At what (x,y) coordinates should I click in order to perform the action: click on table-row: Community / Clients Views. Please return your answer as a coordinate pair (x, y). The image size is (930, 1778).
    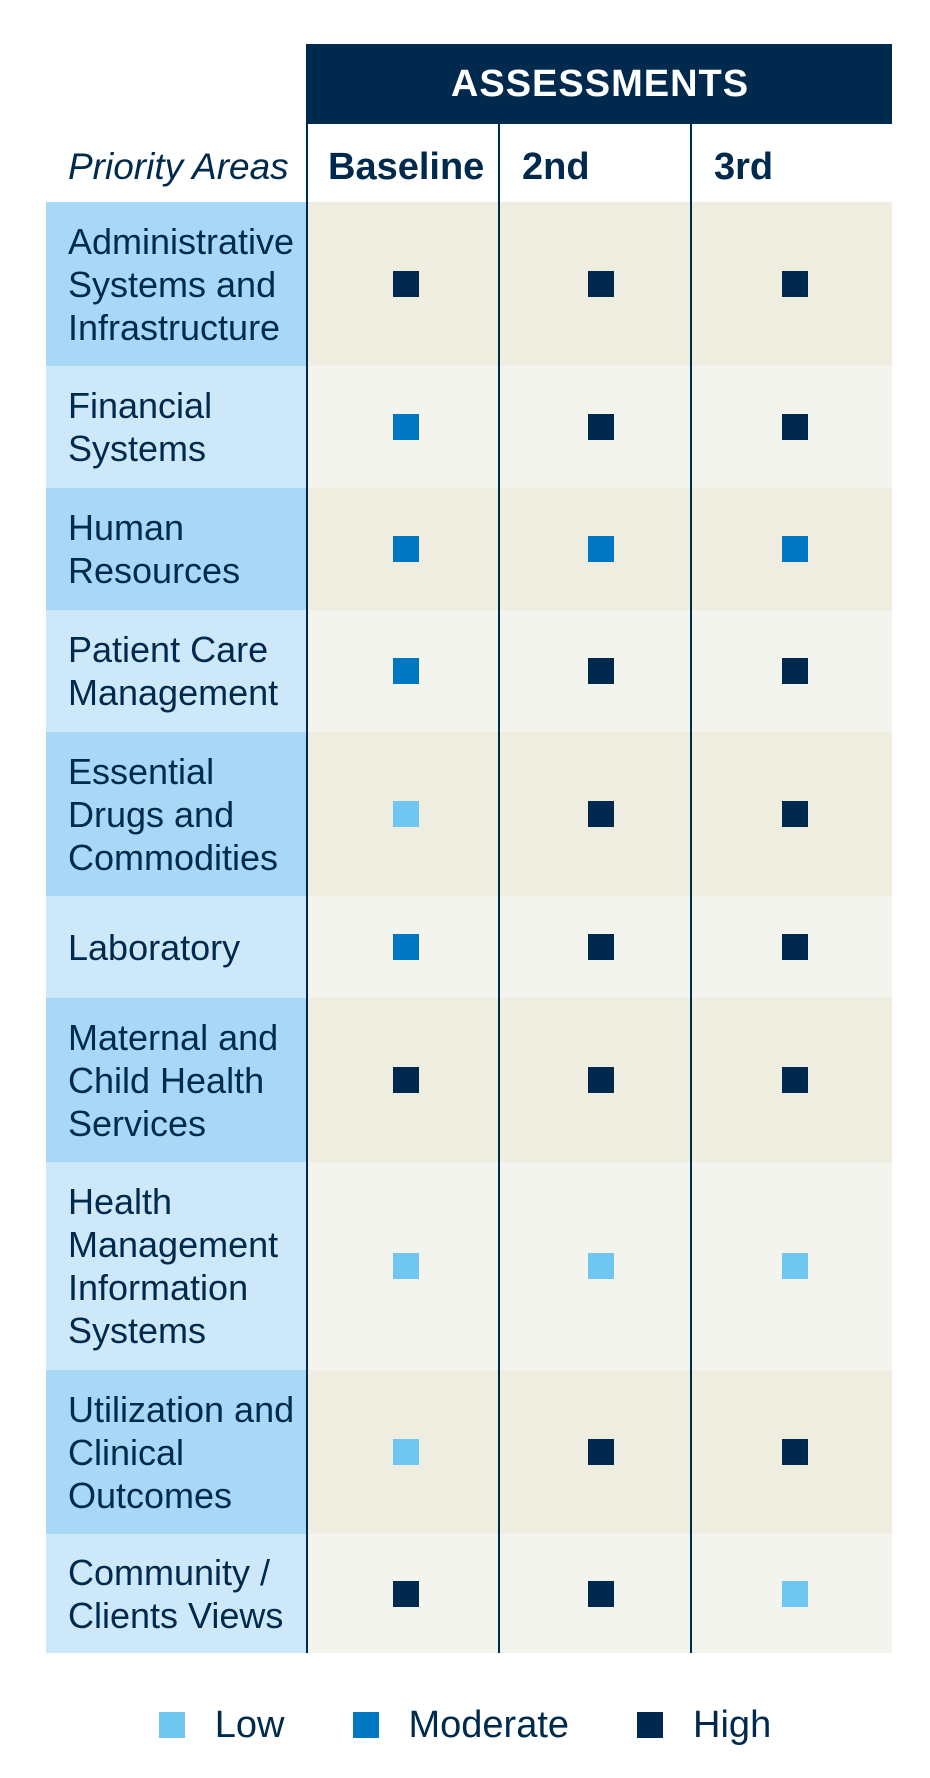
    Looking at the image, I should click on (469, 1593).